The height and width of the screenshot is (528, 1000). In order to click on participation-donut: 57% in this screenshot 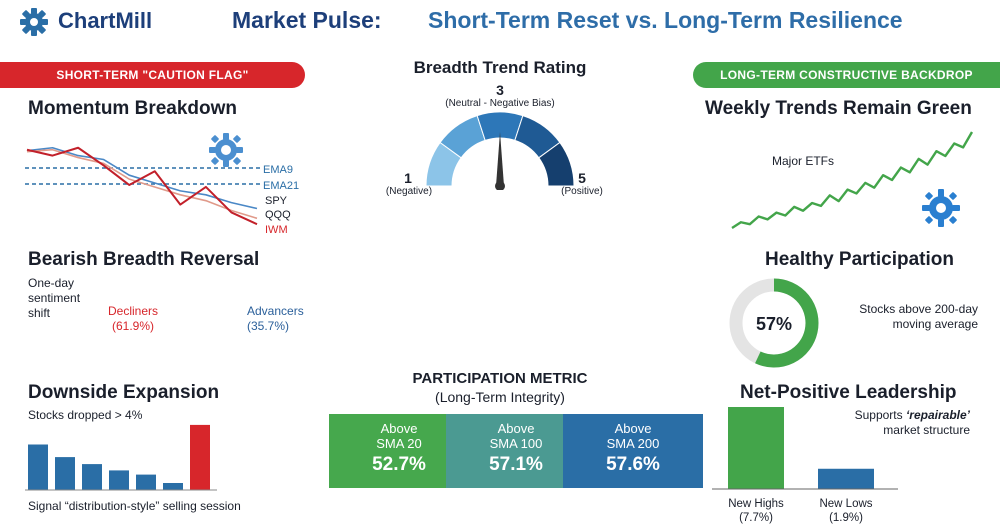, I will do `click(774, 323)`.